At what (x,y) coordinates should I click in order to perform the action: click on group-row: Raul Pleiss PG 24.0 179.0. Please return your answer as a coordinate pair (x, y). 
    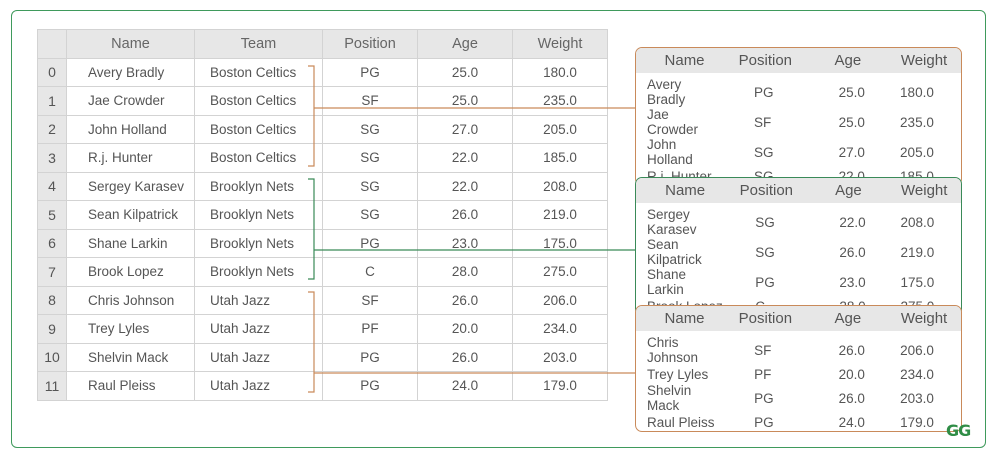
    Looking at the image, I should click on (798, 422).